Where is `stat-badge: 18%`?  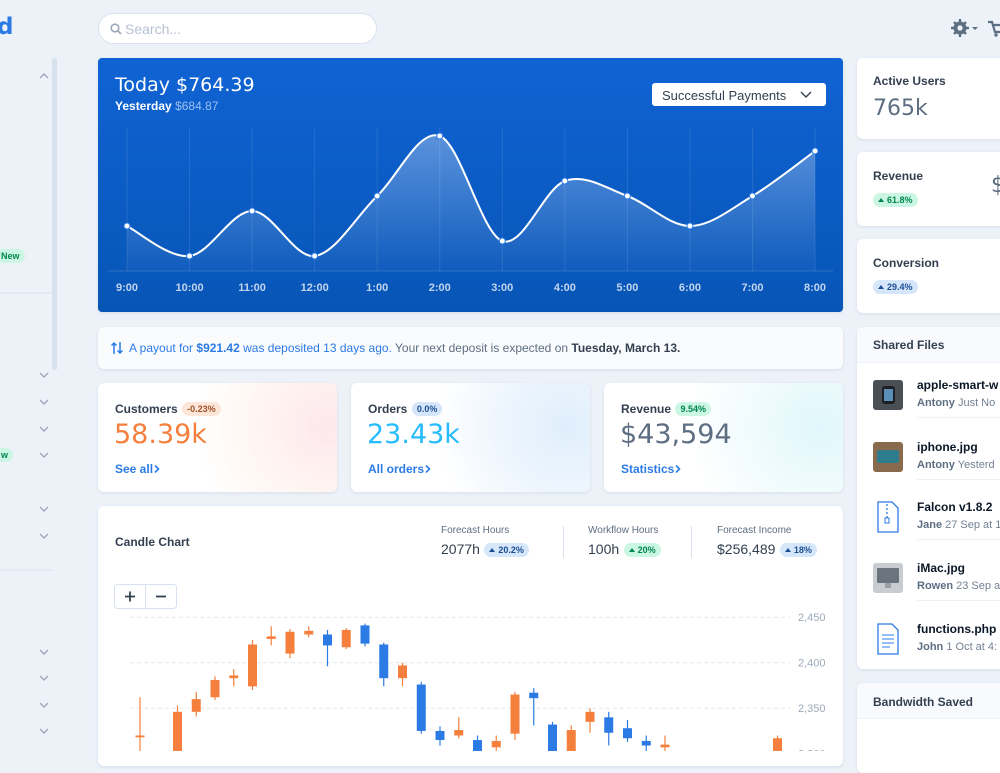 stat-badge: 18% is located at coordinates (798, 549).